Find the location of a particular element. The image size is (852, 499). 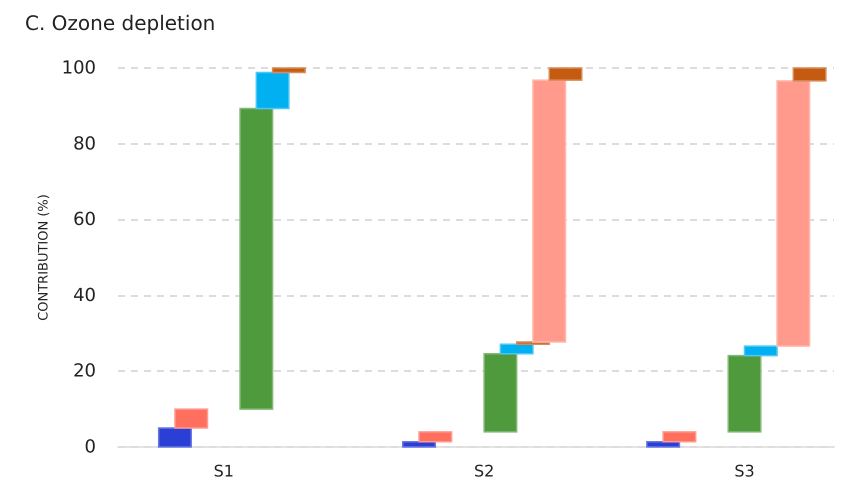

x-tick-label: S2 is located at coordinates (484, 471).